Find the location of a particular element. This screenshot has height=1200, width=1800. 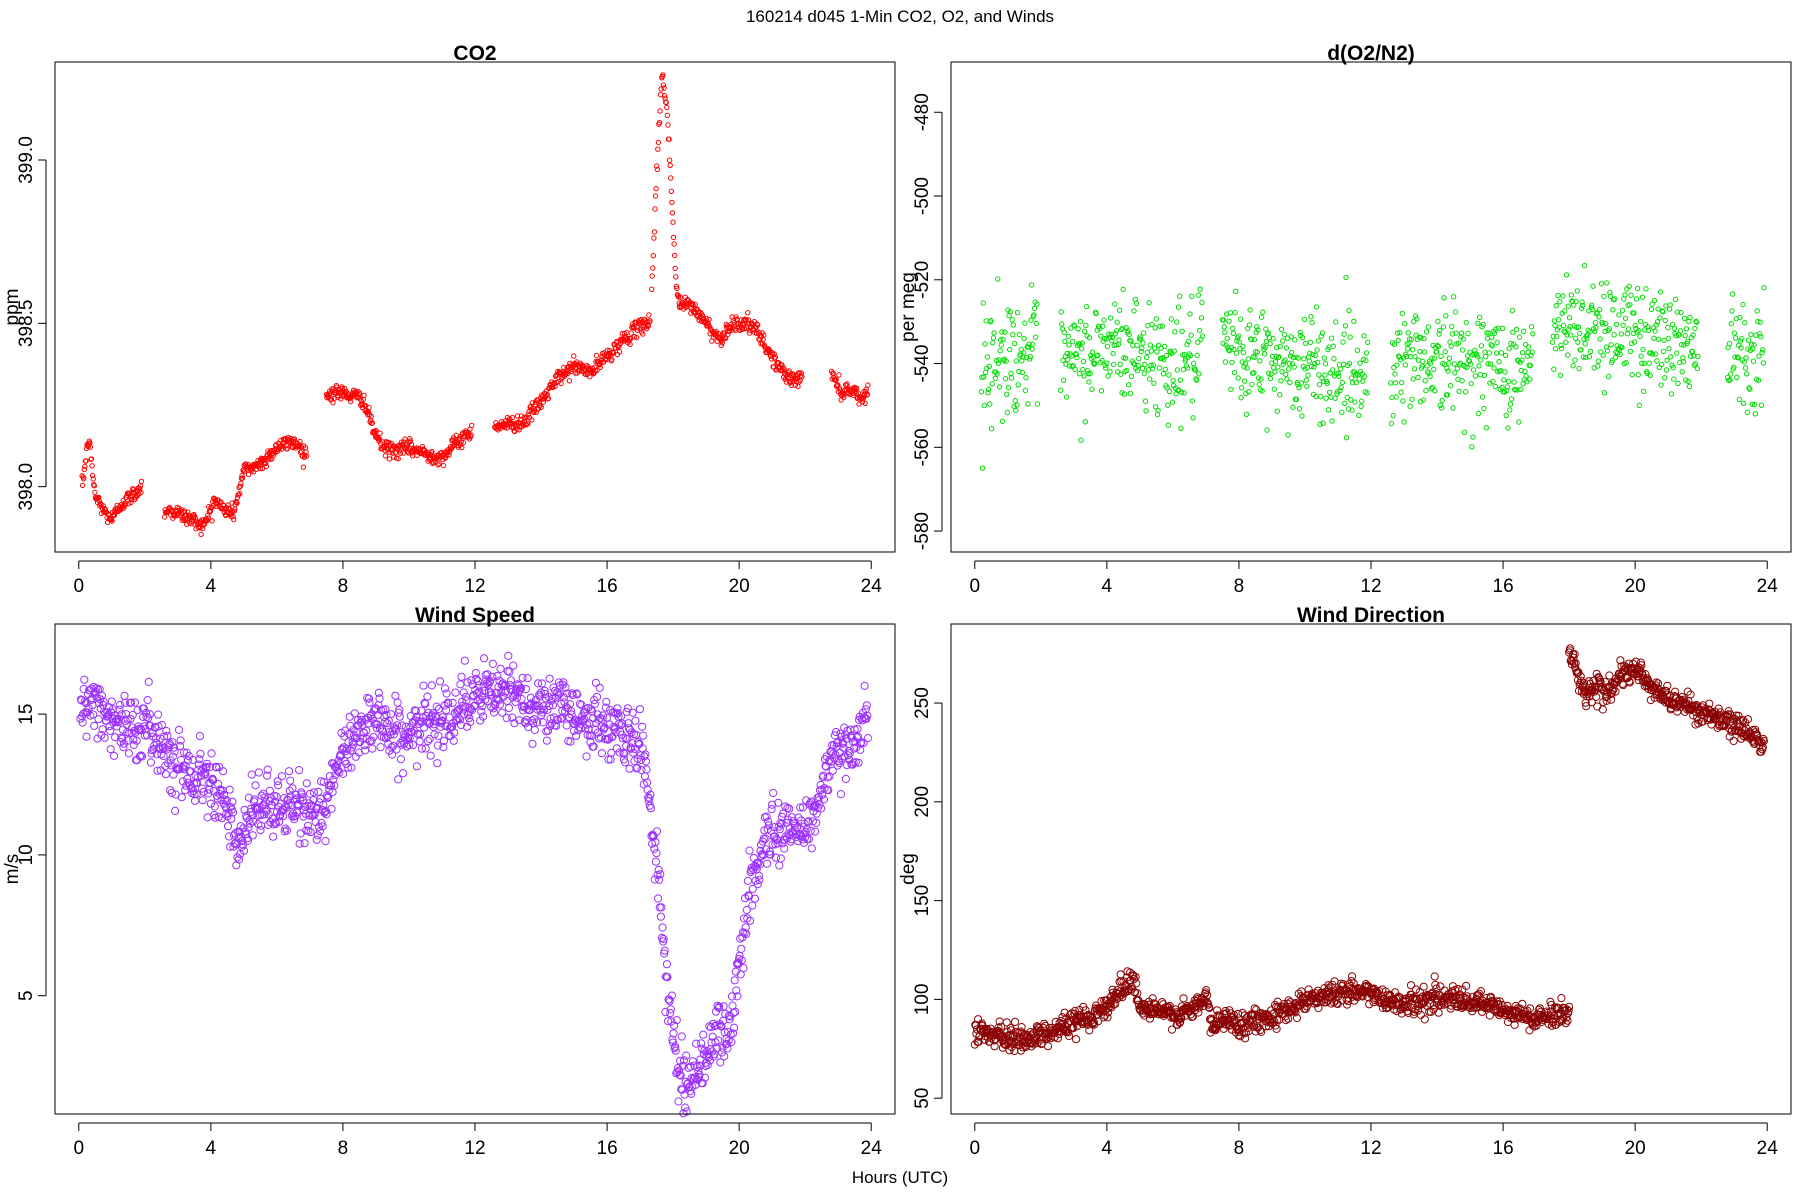

panel-title: d(O2/N2) is located at coordinates (1371, 53).